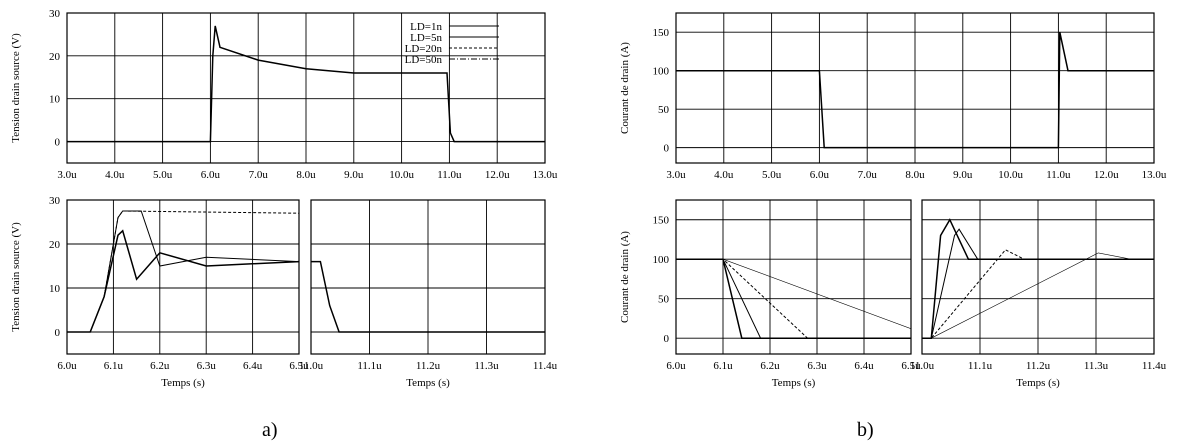 This screenshot has height=443, width=1187. I want to click on caption-a: a), so click(270, 430).